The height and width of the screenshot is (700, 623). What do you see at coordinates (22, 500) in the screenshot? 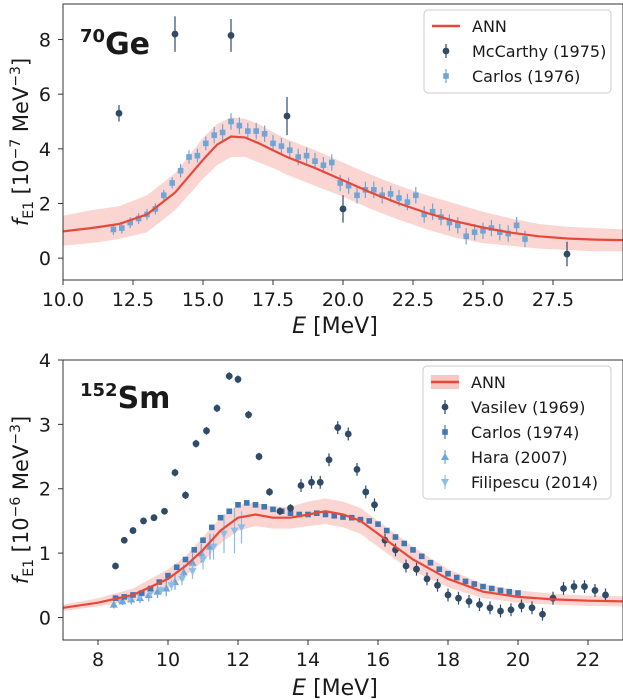
I see `y-axis-label: fE1 [10−6 MeV−3]` at bounding box center [22, 500].